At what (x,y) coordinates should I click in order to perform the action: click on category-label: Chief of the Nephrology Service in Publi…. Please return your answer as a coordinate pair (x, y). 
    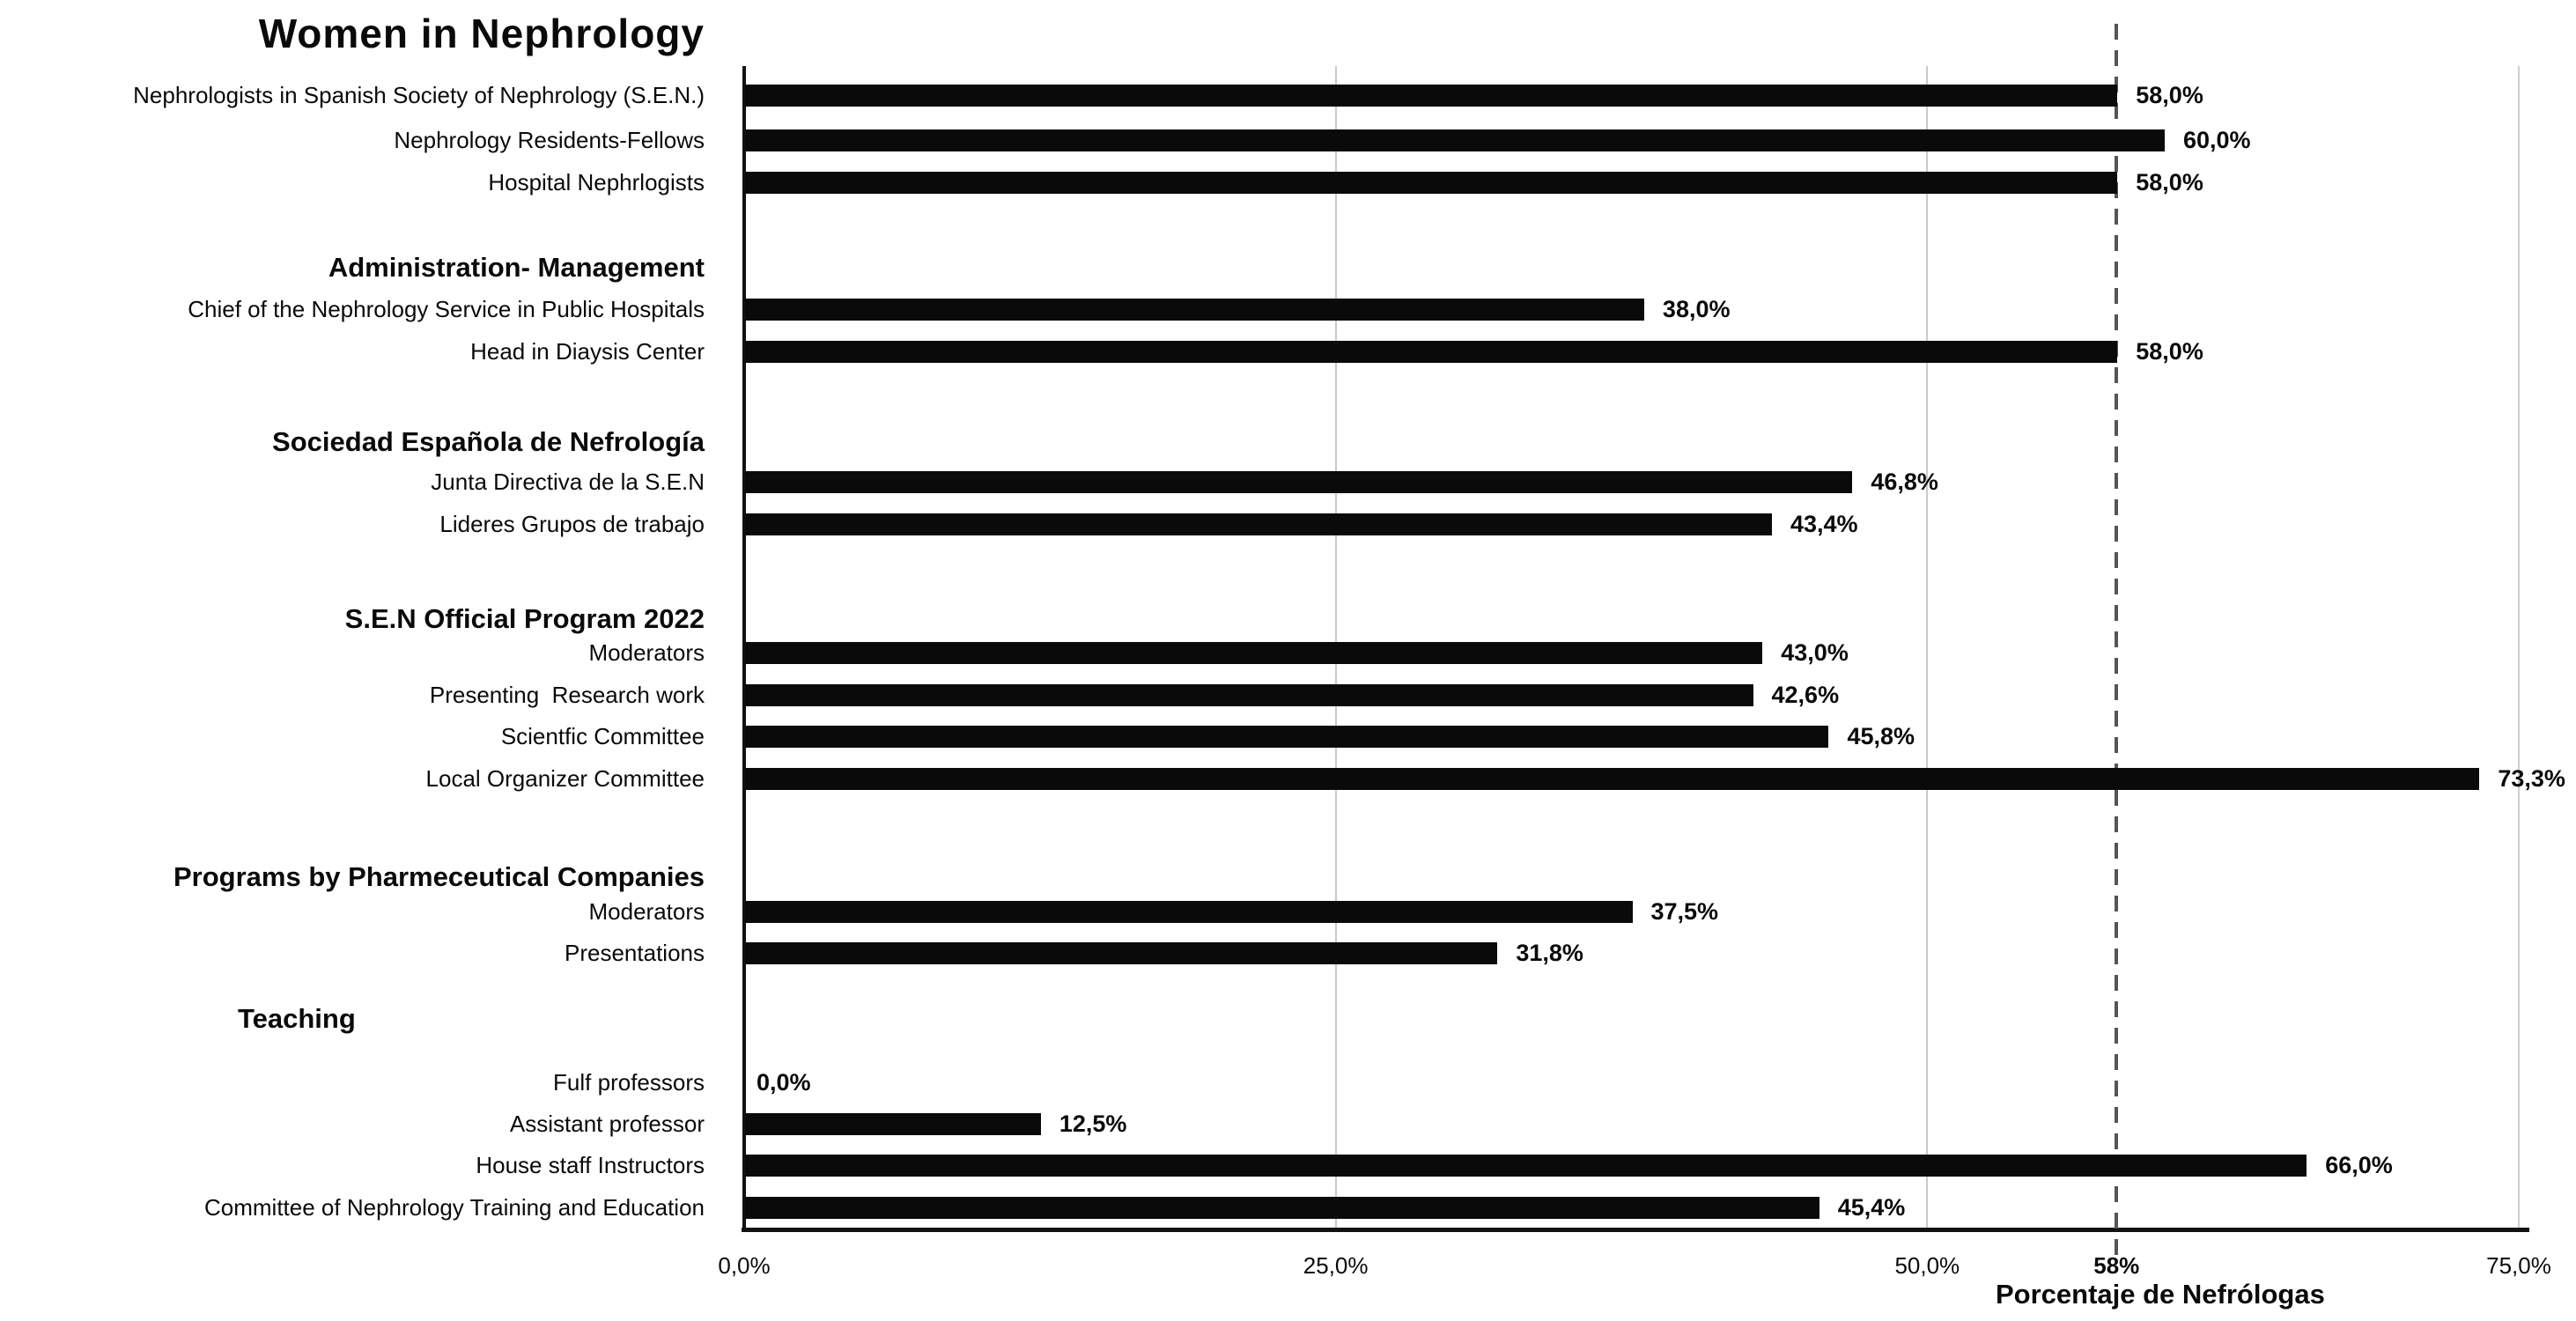
    Looking at the image, I should click on (446, 309).